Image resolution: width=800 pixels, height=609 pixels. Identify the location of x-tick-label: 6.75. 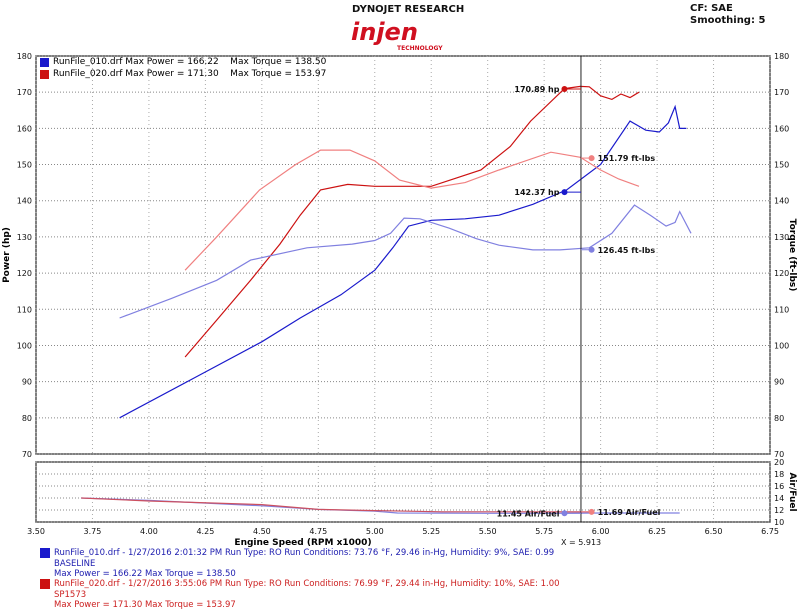
(770, 531).